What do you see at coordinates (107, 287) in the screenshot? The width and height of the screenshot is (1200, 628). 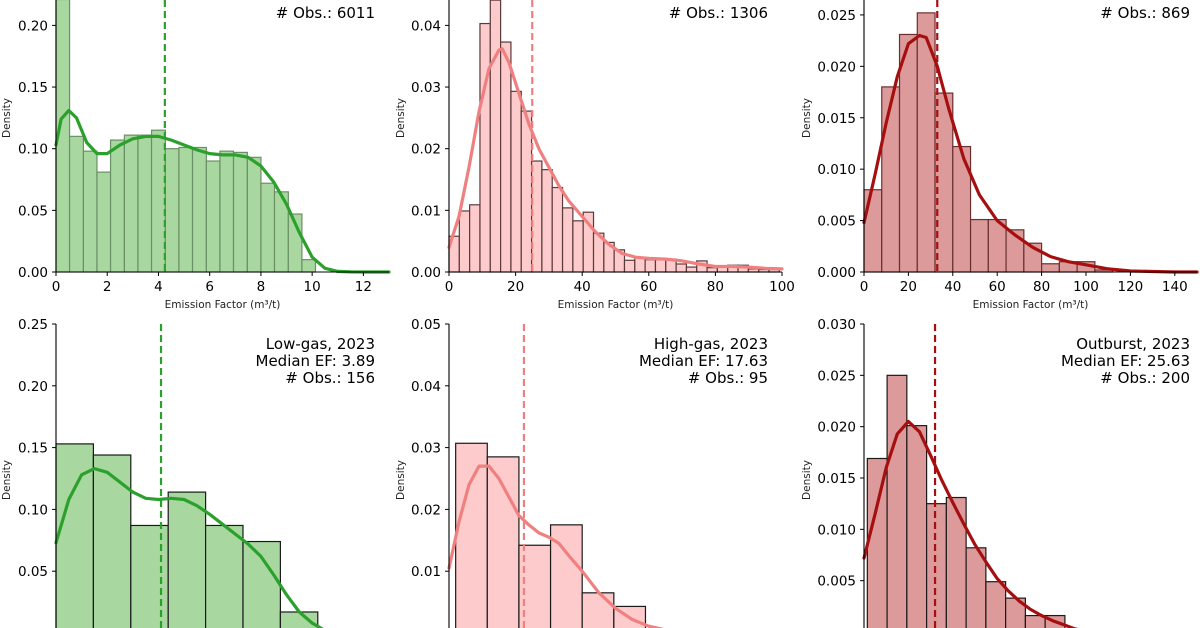 I see `x-tick-label: 2` at bounding box center [107, 287].